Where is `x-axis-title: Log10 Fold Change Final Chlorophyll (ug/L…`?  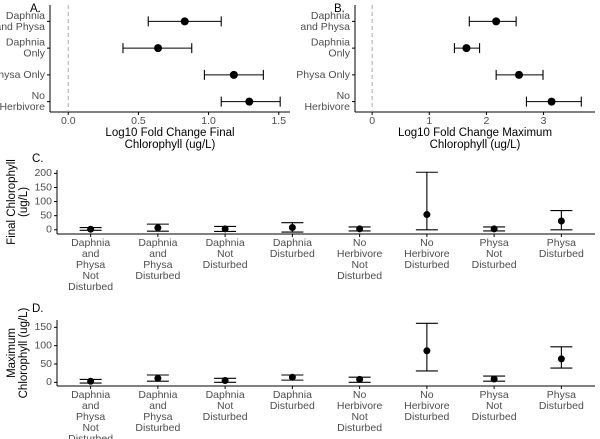
x-axis-title: Log10 Fold Change Final Chlorophyll (ug/L… is located at coordinates (169, 139).